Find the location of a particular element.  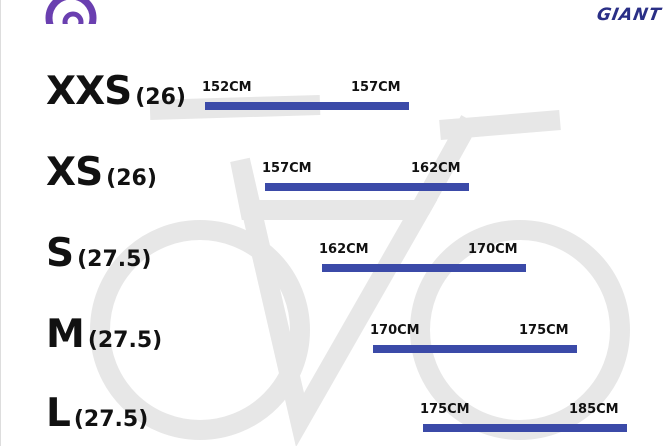

min-height-label: 157CM is located at coordinates (287, 168).